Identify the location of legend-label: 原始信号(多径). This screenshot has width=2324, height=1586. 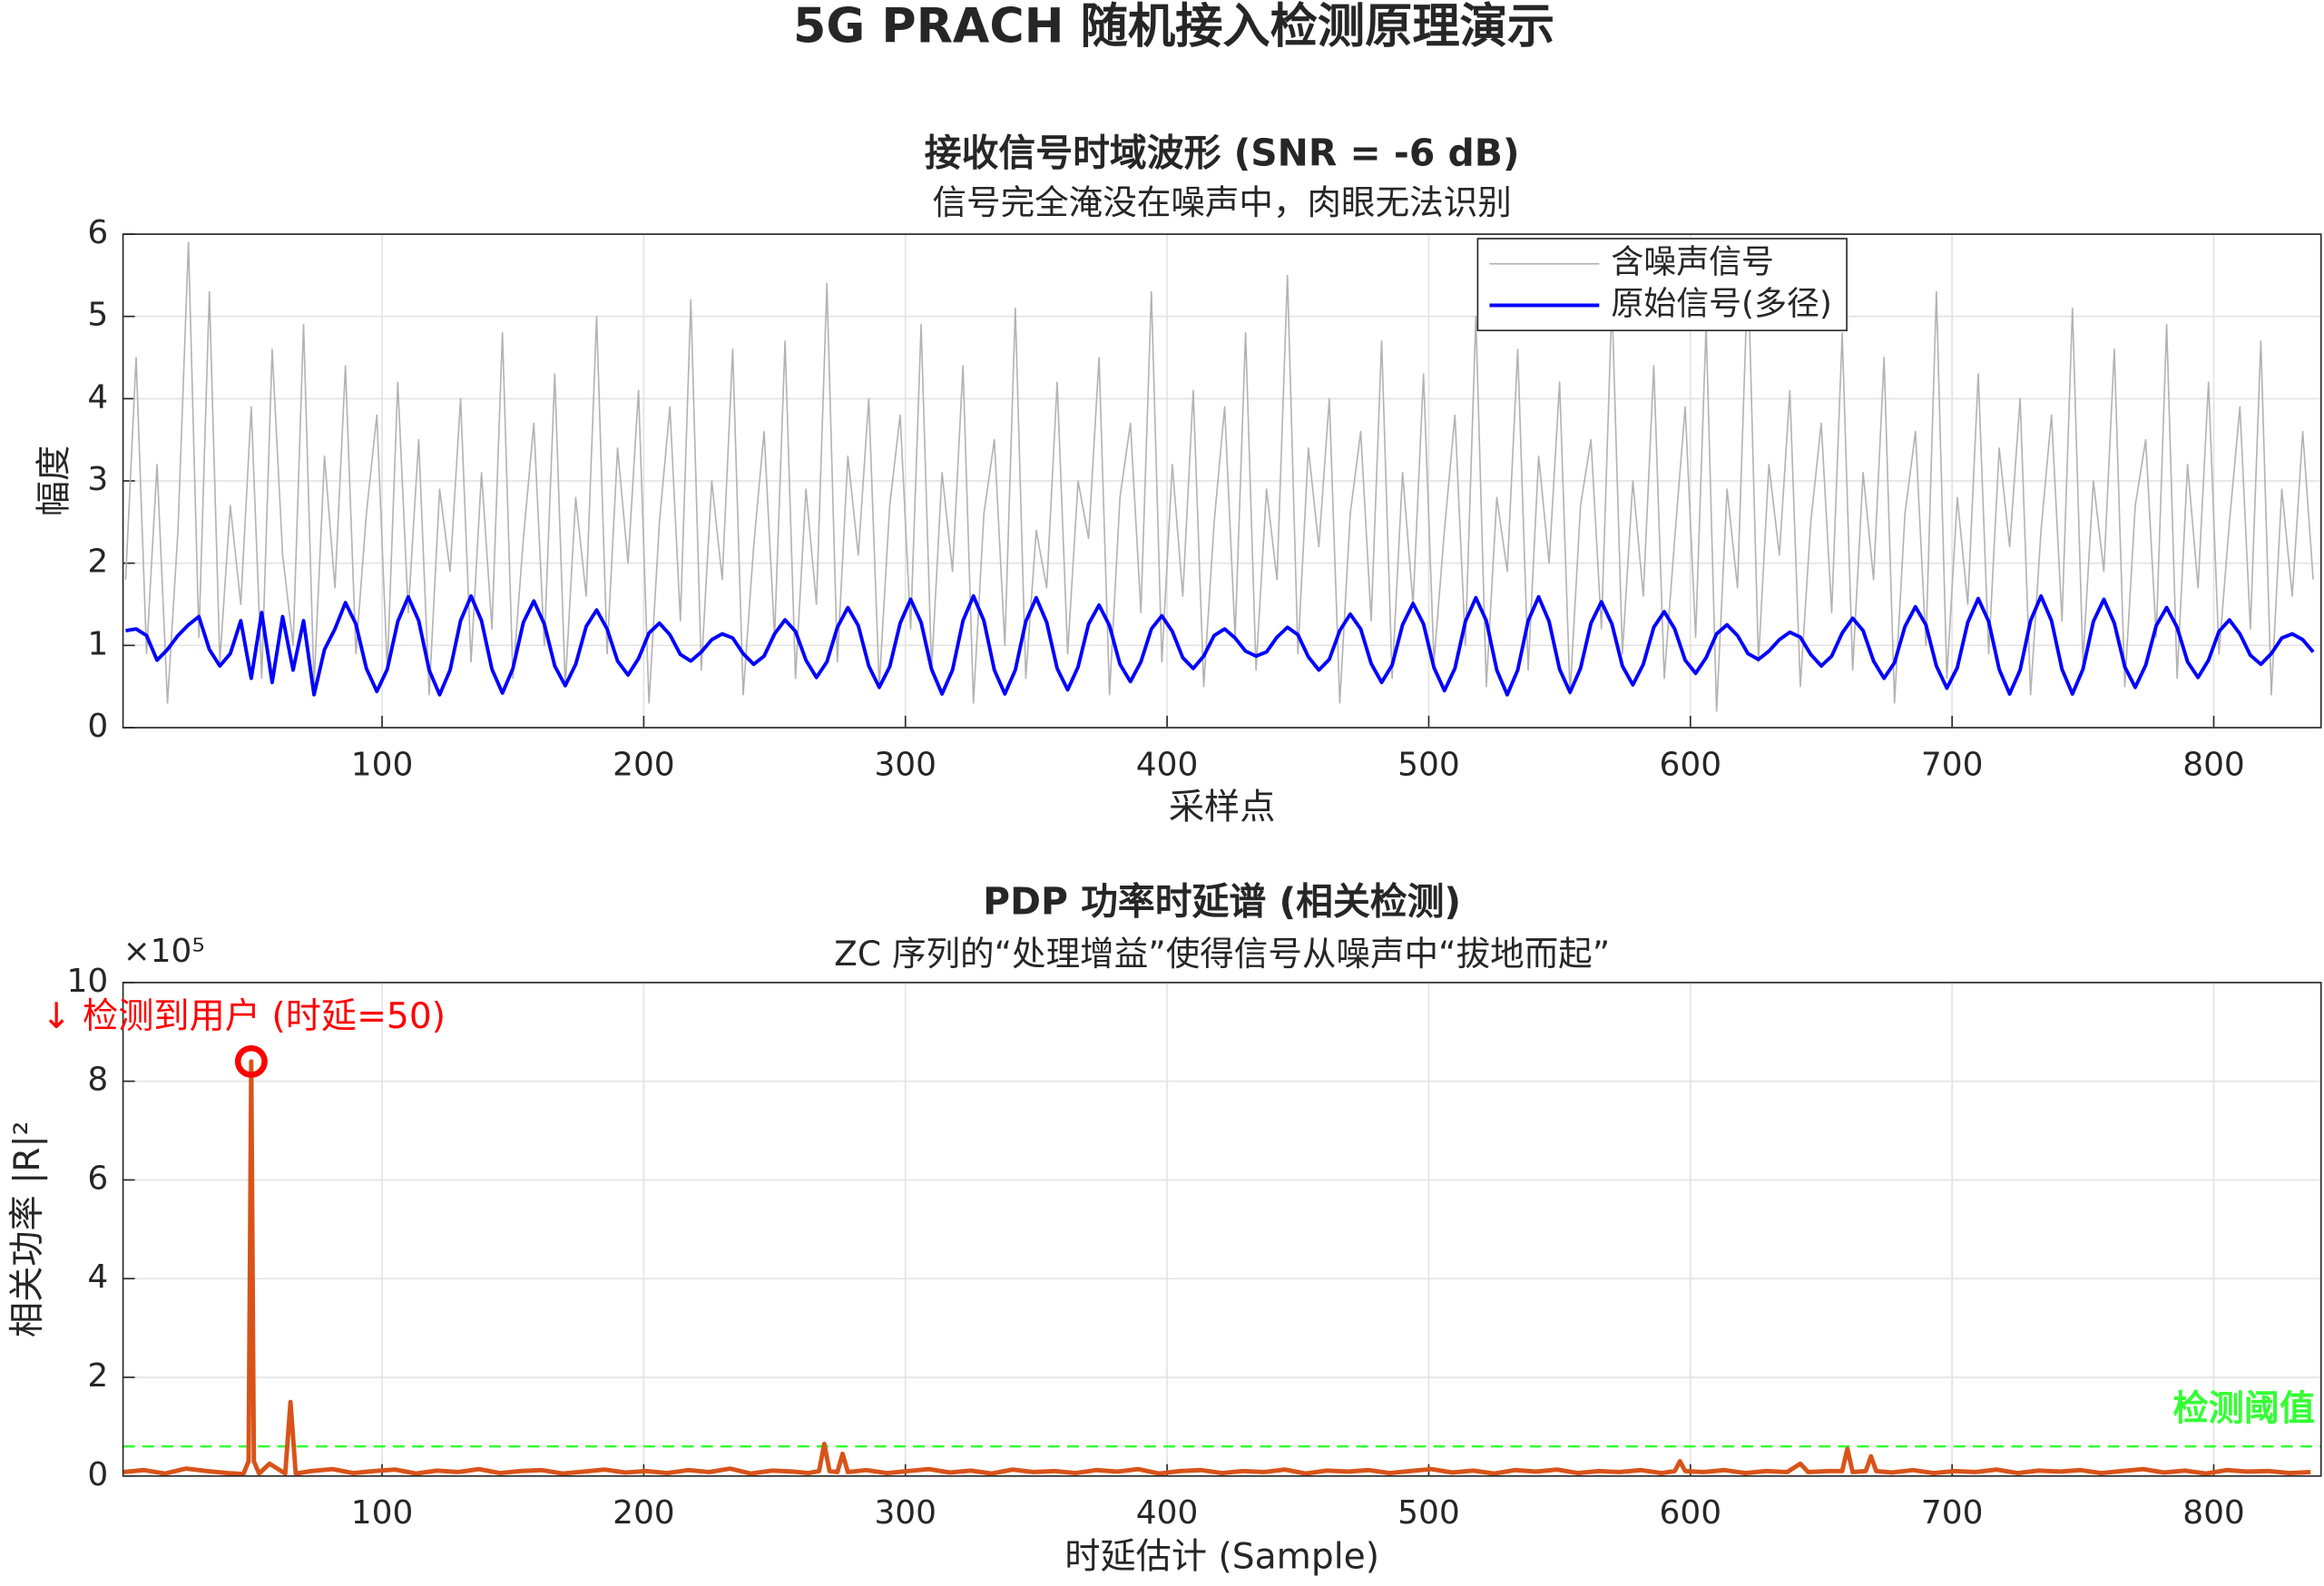
(1721, 303).